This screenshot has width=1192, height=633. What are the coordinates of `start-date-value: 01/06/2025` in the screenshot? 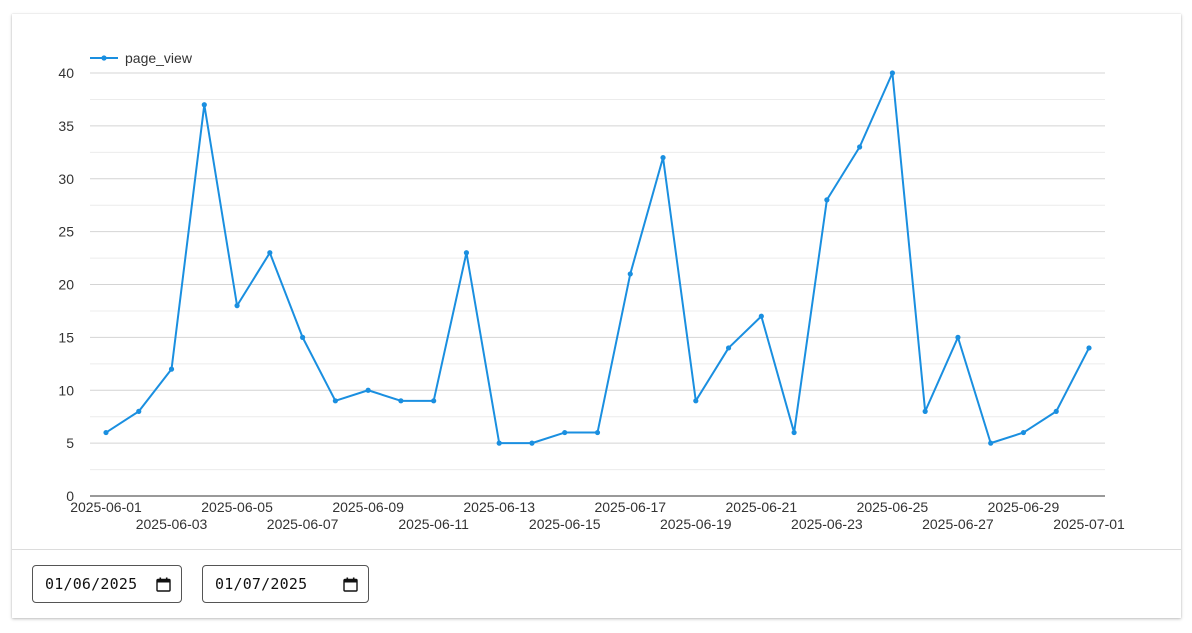 It's located at (91, 584).